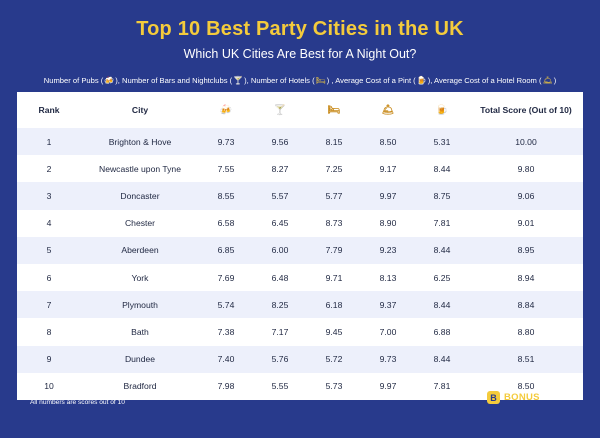 Image resolution: width=600 pixels, height=438 pixels. Describe the element at coordinates (526, 359) in the screenshot. I see `table-cell: 8.51` at that location.